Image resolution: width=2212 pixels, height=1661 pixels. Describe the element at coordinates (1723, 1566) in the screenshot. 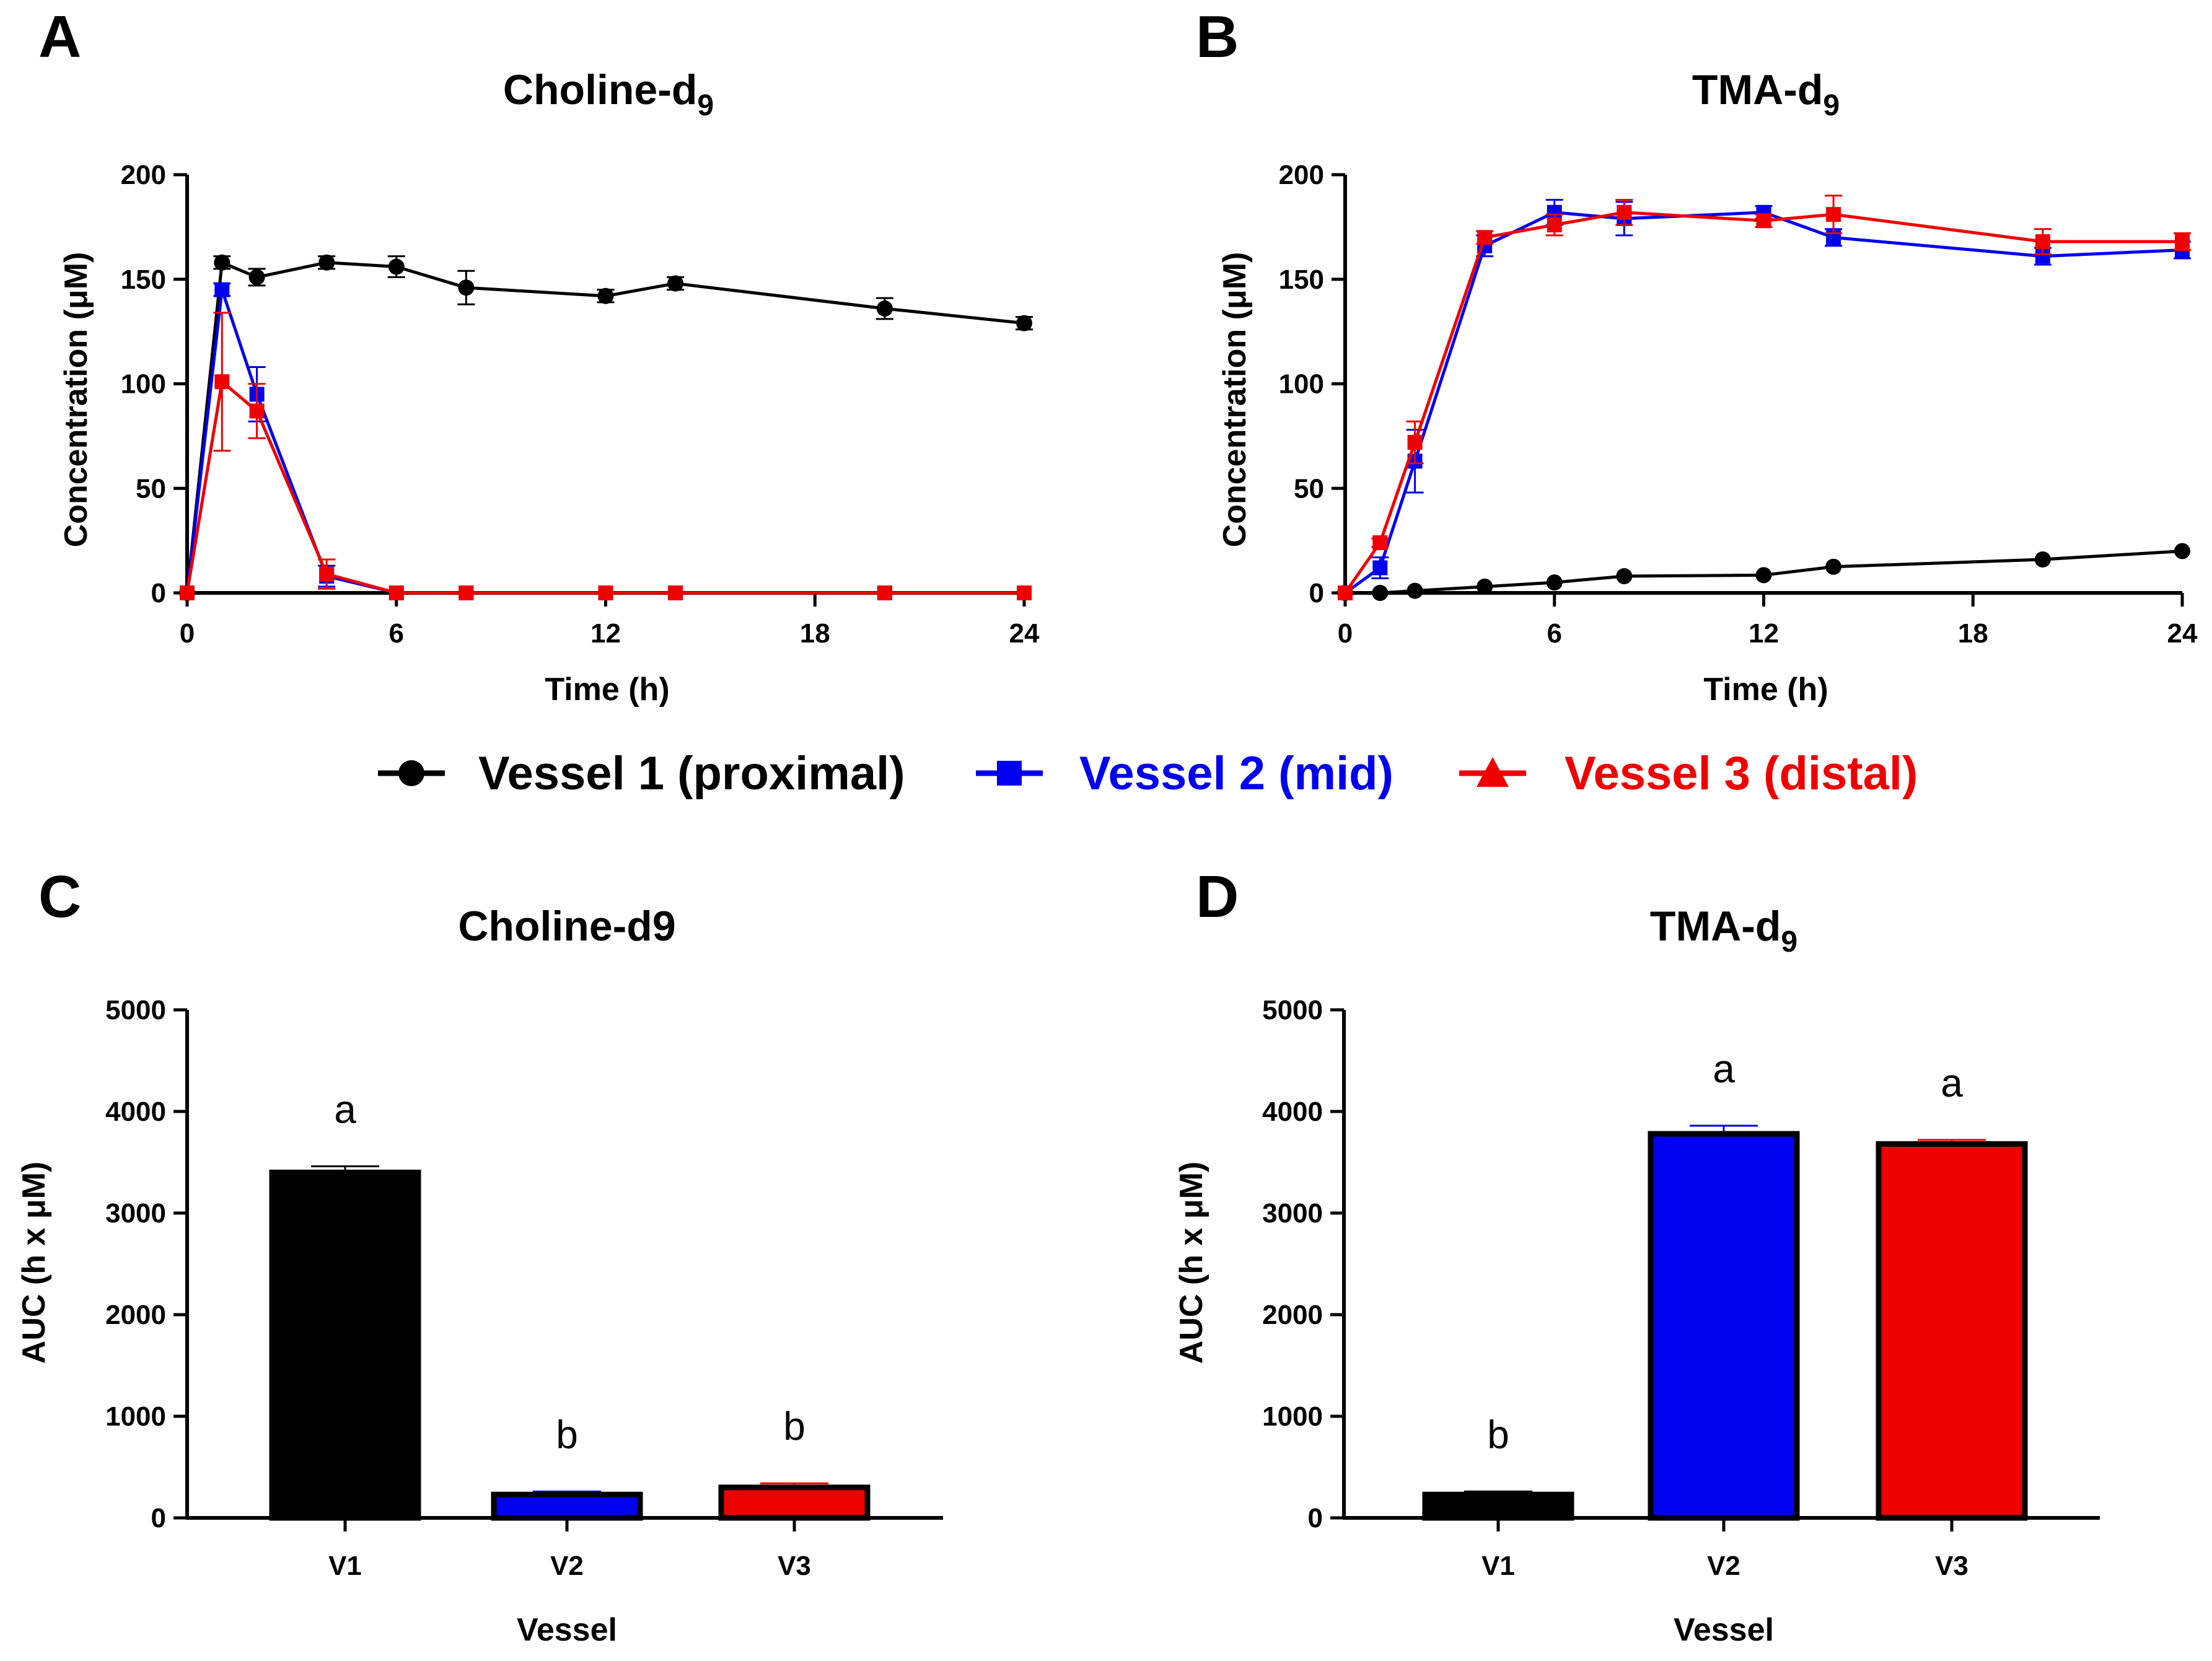

I see `chart-d-category-label: V2` at that location.